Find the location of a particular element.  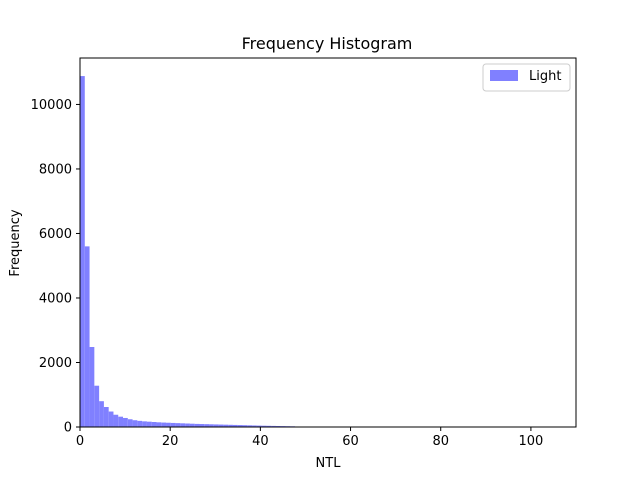

y-axis-ticks: 0 2000 4000 6000 8000 10000 is located at coordinates (55, 267).